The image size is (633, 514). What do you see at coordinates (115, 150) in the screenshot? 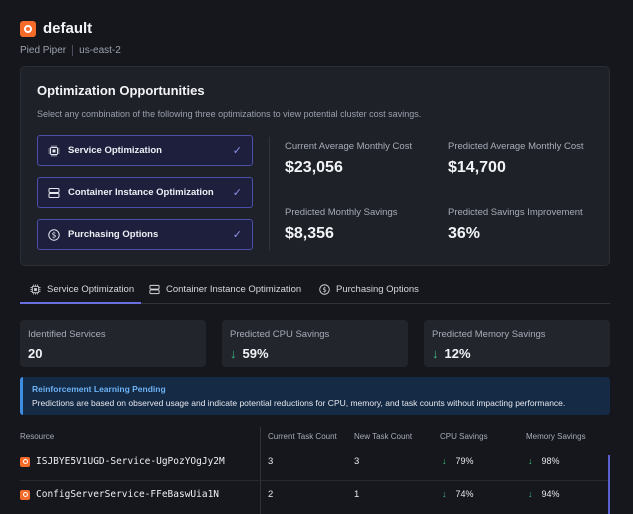
I see `service-optimization-label: Service Optimization` at bounding box center [115, 150].